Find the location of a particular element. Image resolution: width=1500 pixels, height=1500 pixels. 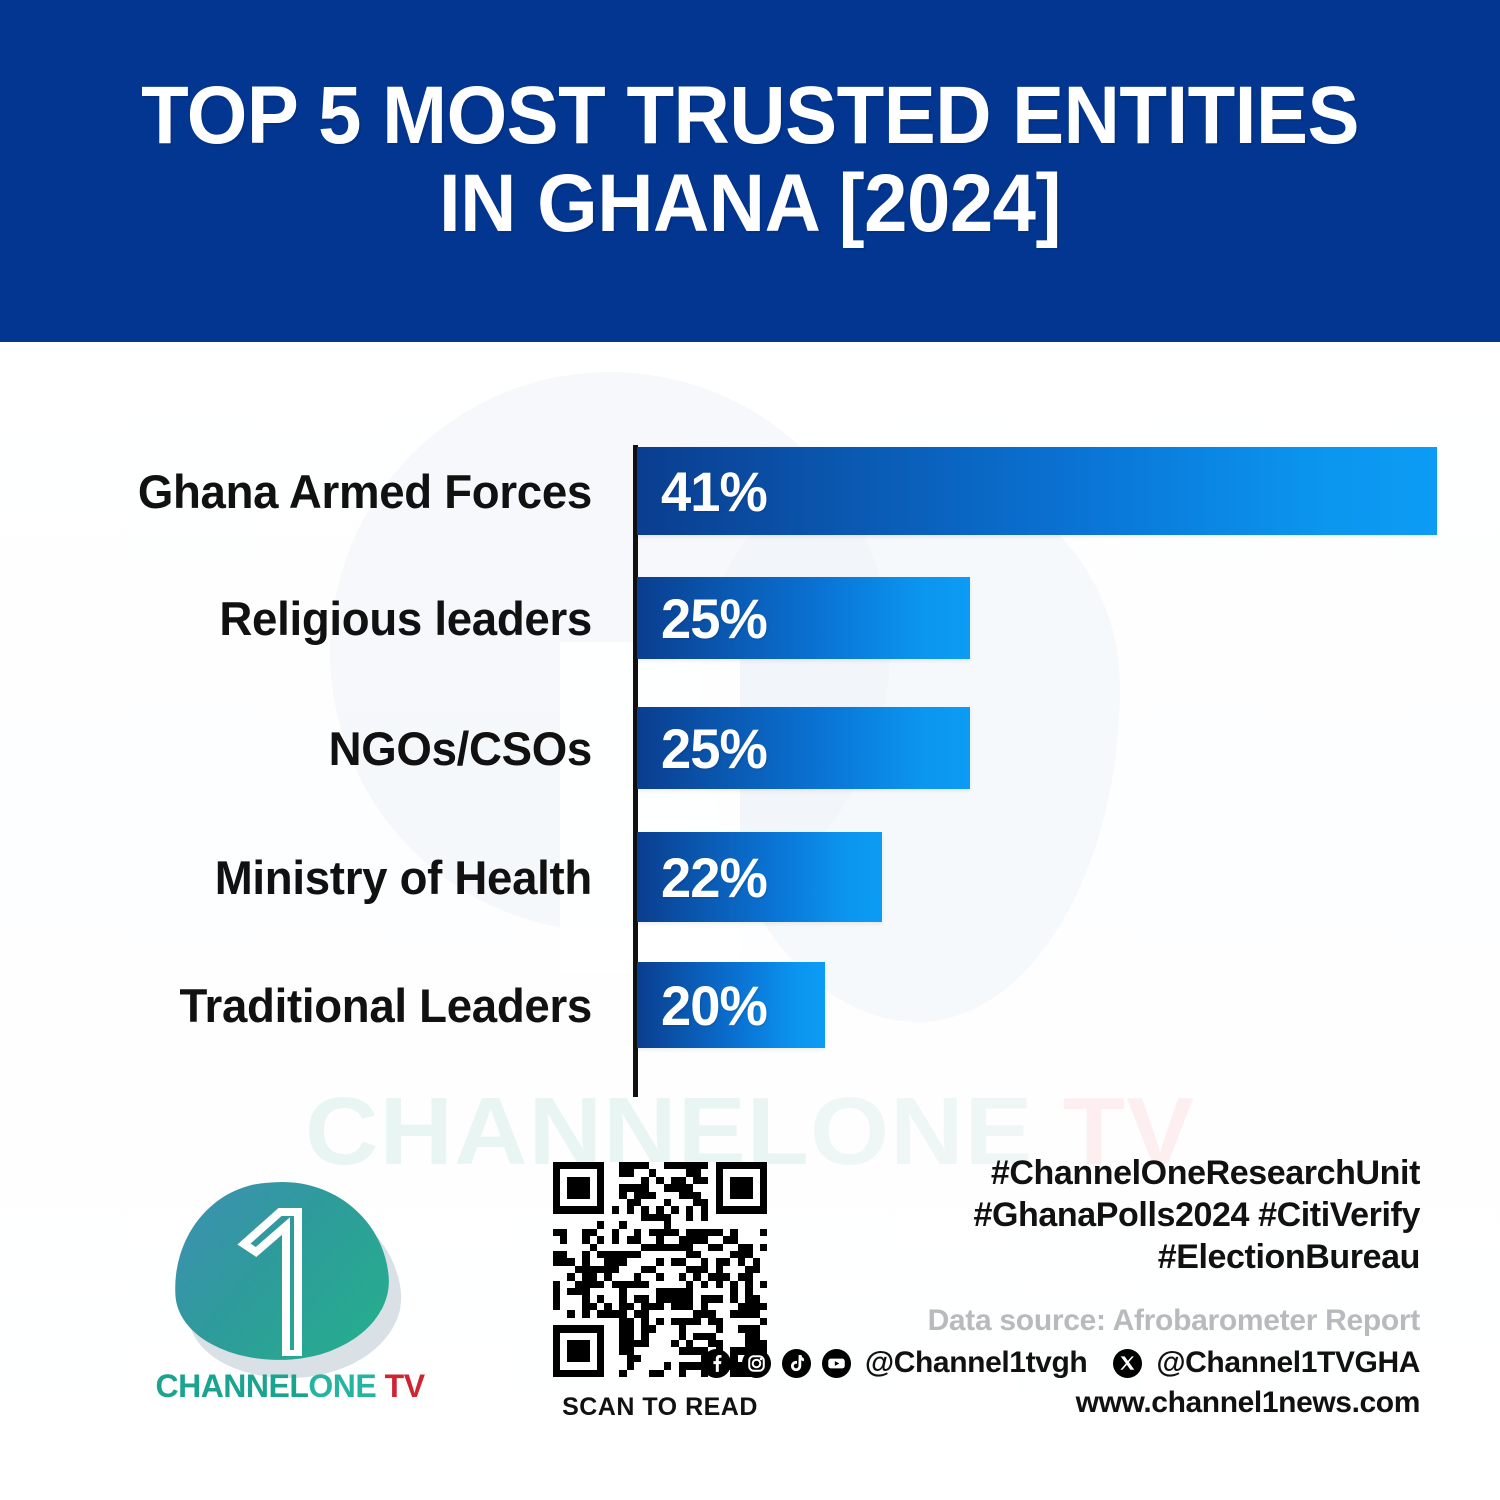

logo-wordmark: CHANNELONE TV is located at coordinates (290, 1386).